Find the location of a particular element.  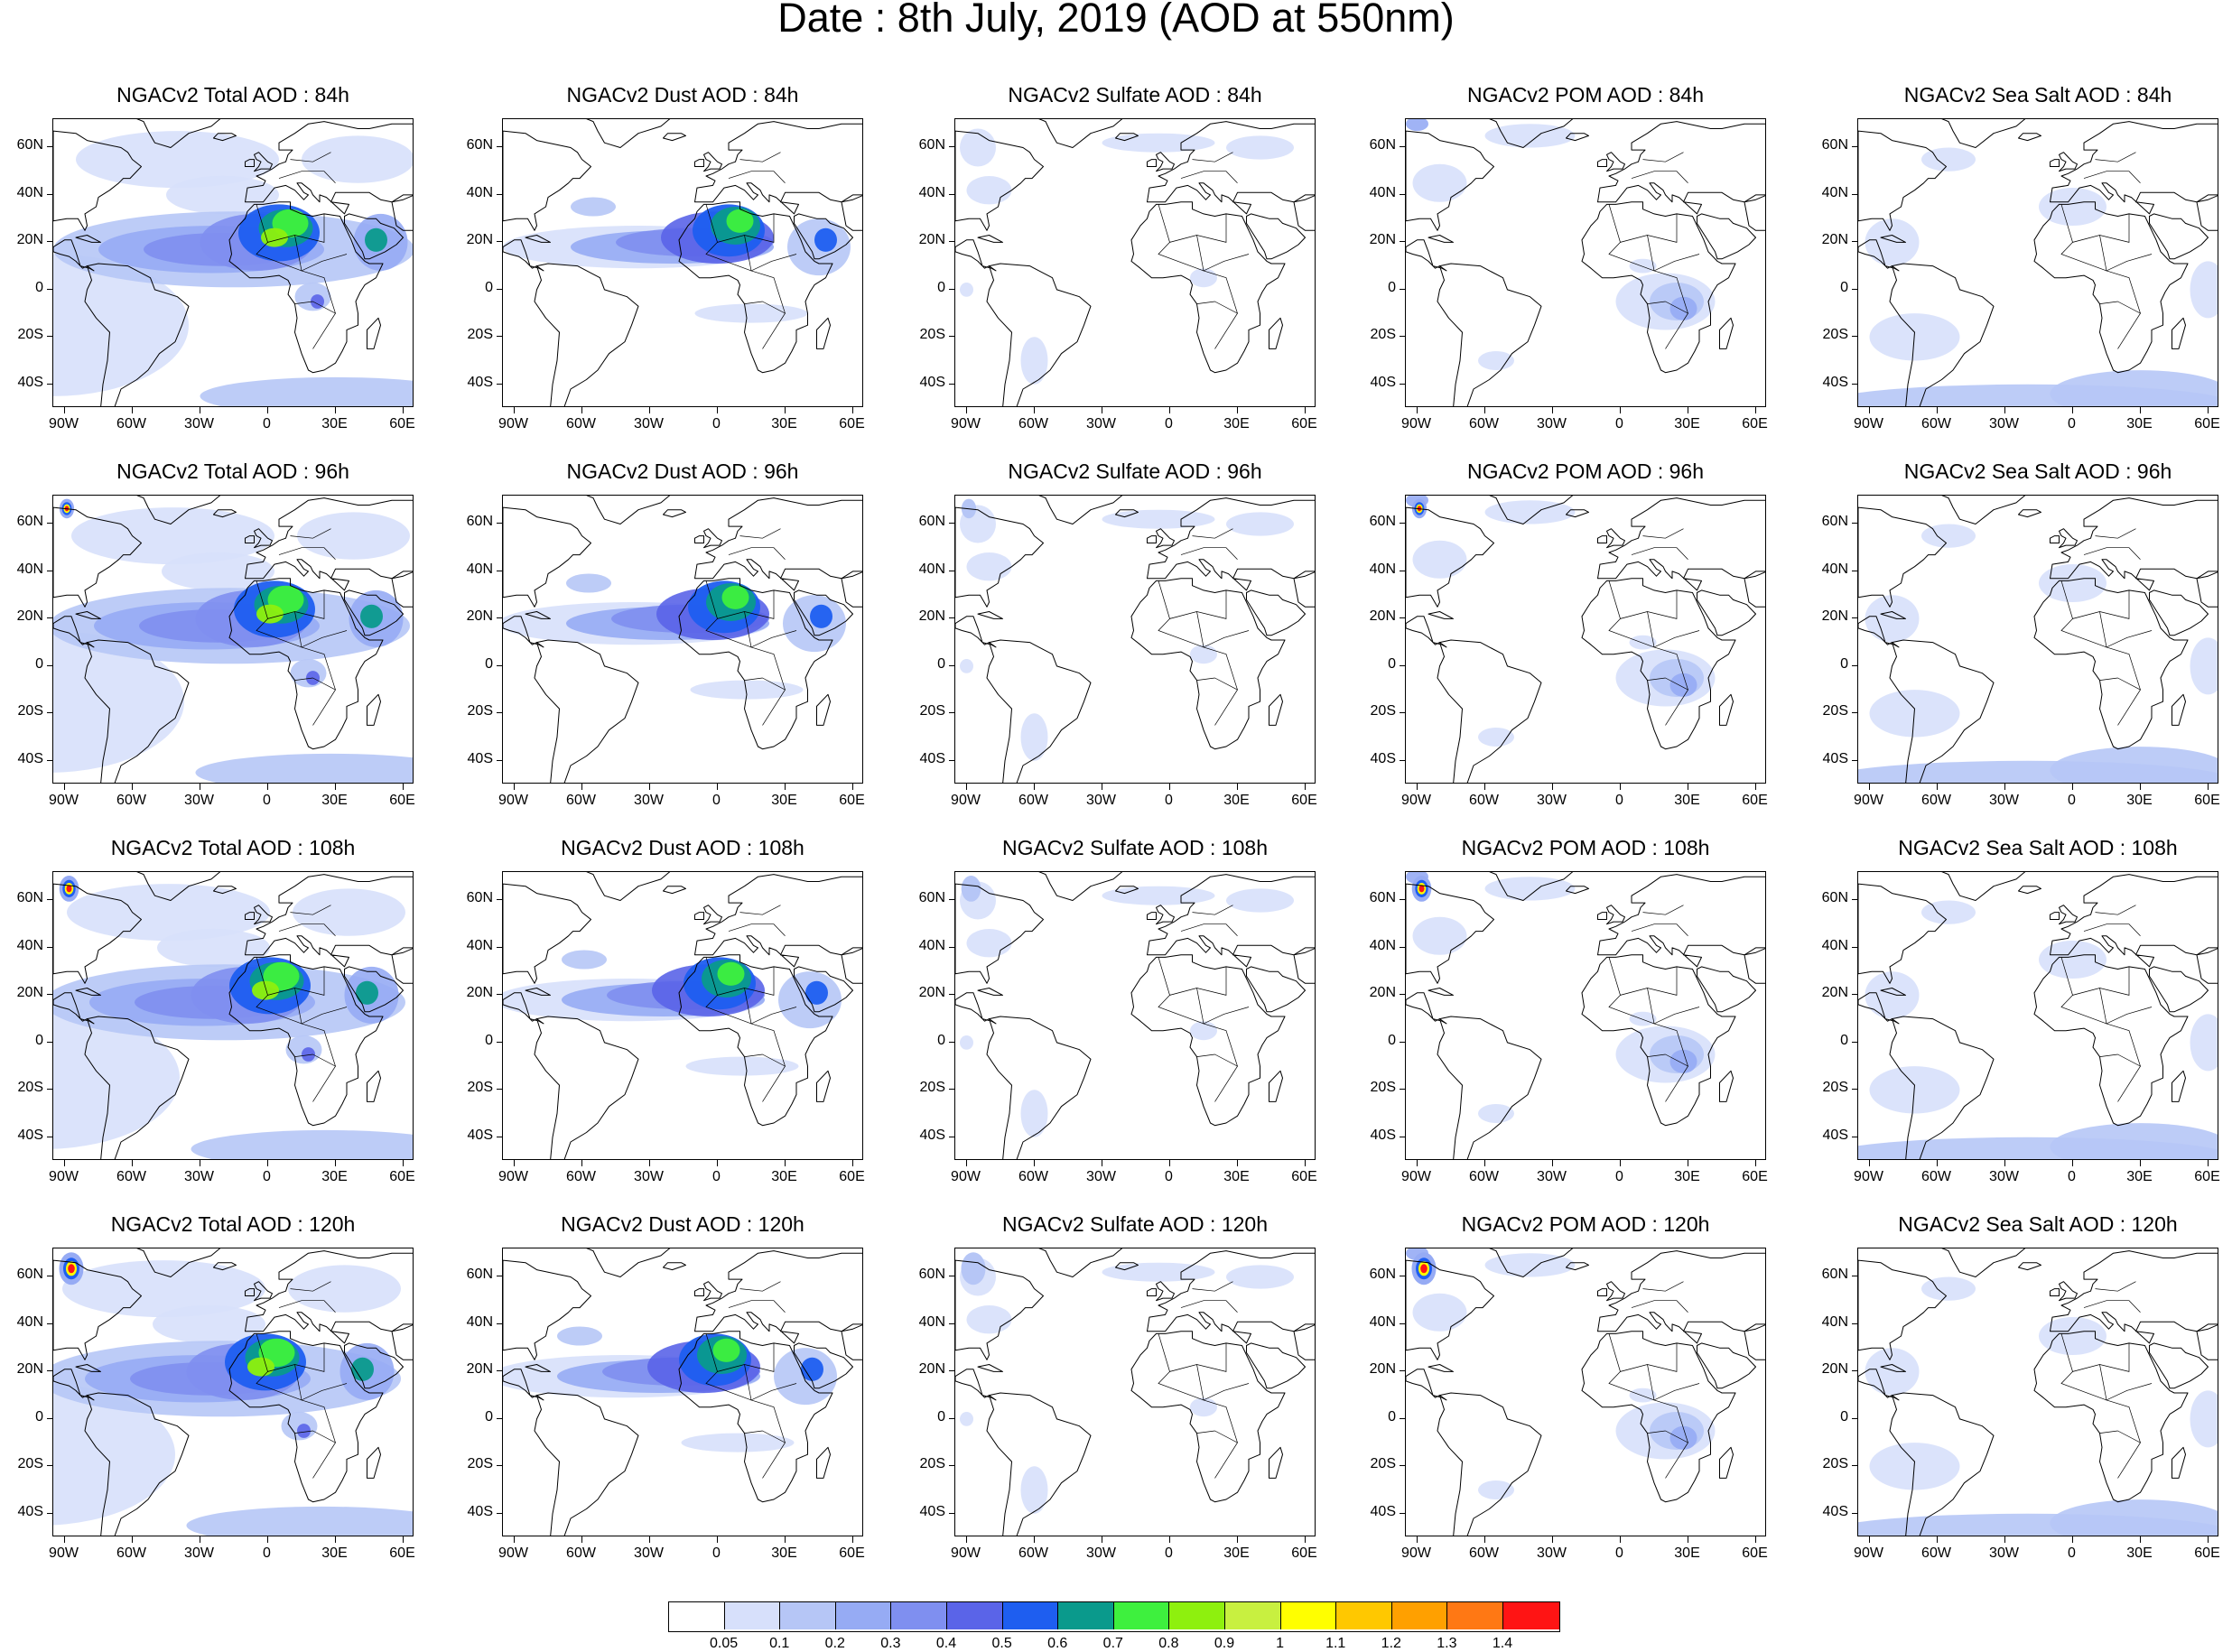

map-panel-total-120h is located at coordinates (233, 1392).